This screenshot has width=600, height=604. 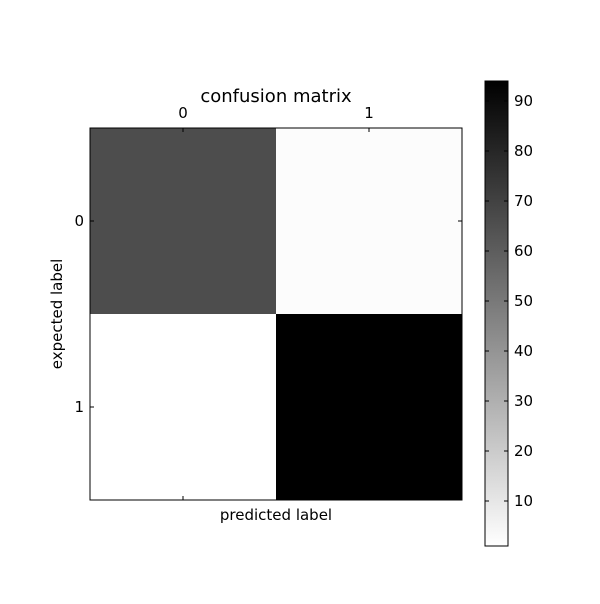 I want to click on x-tick-label: 1, so click(x=369, y=113).